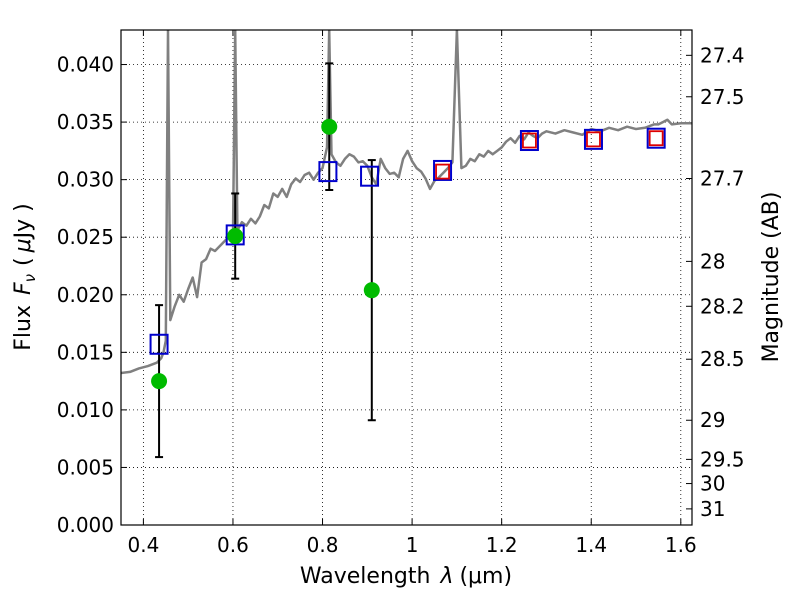 This screenshot has height=600, width=800. Describe the element at coordinates (412, 545) in the screenshot. I see `x-tick-label: 1` at that location.